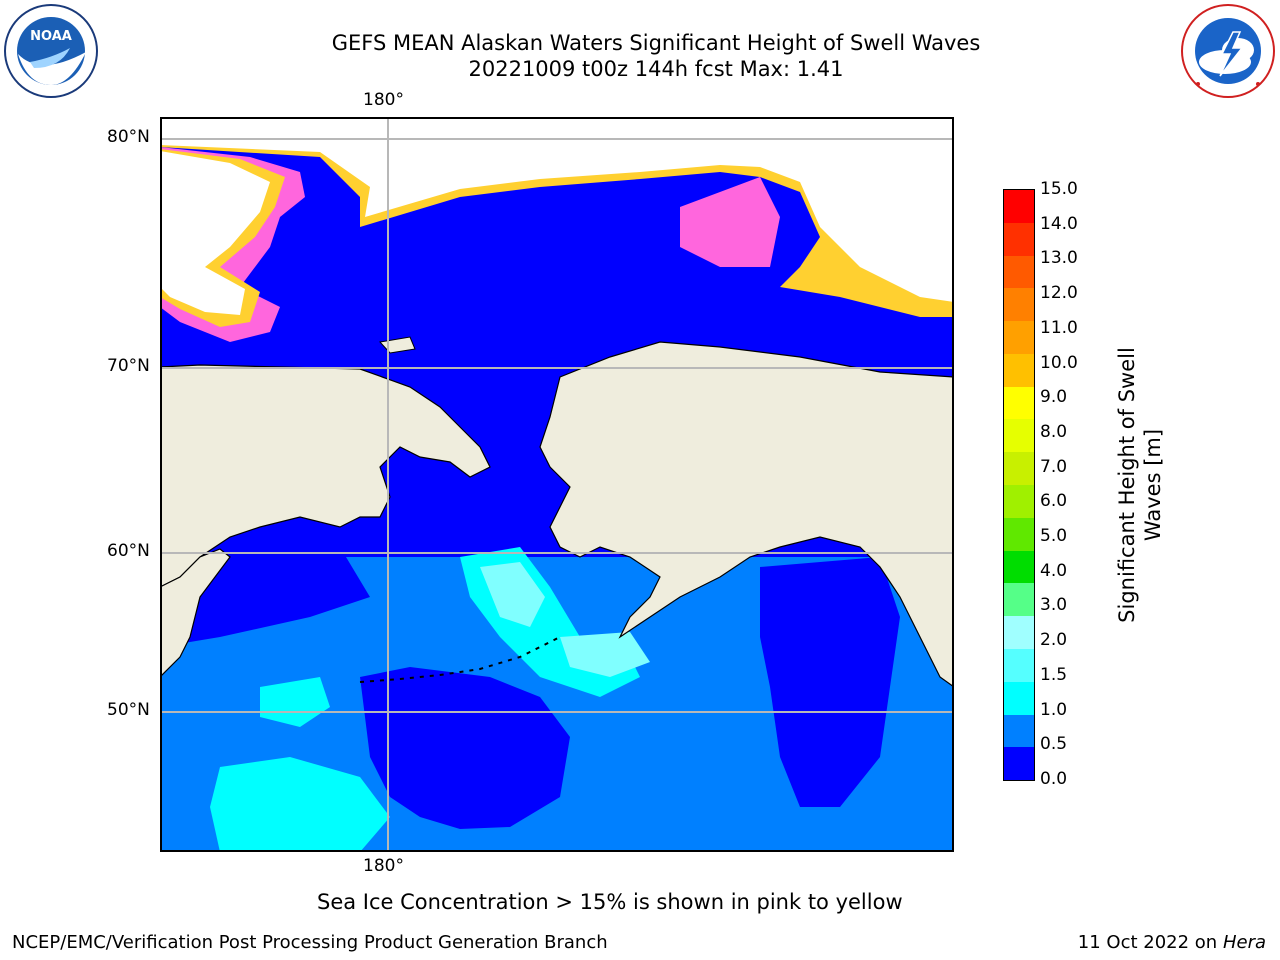 The width and height of the screenshot is (1280, 960). I want to click on colorbar-tick-label: 0.0, so click(1054, 779).